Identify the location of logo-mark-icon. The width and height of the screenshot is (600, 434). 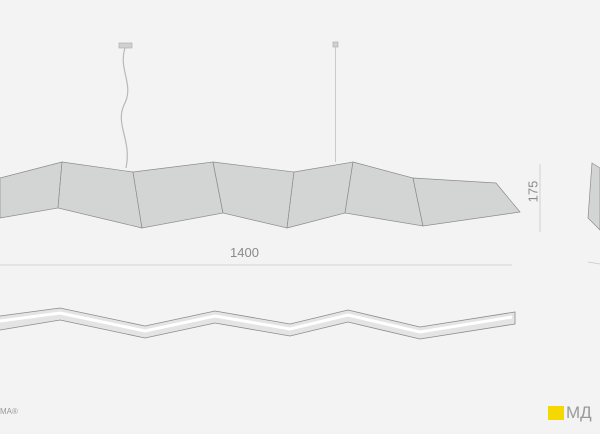
(556, 413).